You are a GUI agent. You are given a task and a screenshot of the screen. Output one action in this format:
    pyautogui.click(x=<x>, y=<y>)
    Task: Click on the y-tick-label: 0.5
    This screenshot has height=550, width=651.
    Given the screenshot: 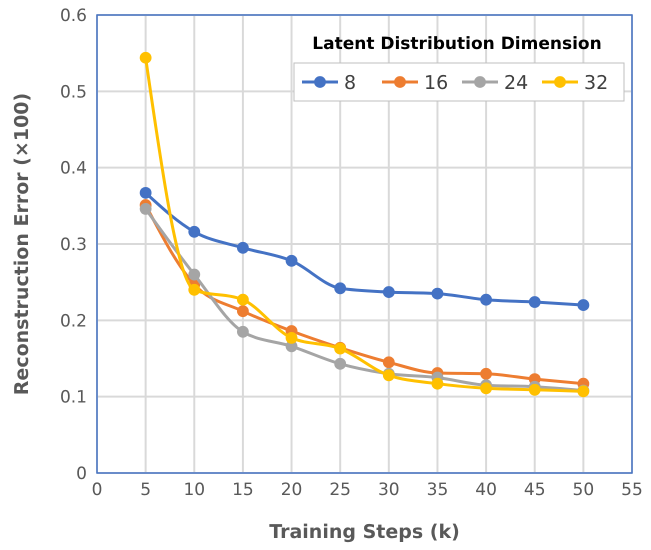 What is the action you would take?
    pyautogui.click(x=73, y=92)
    